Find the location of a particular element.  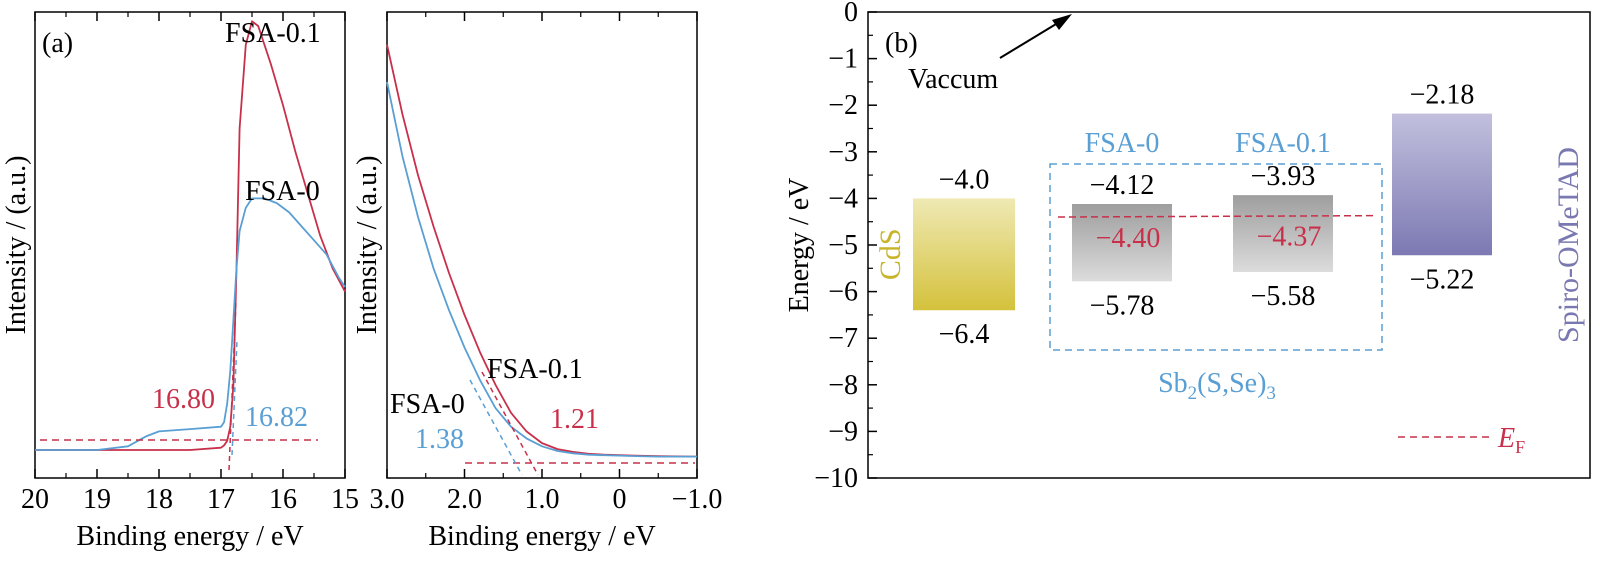

fermi-level-line is located at coordinates (1216, 216).